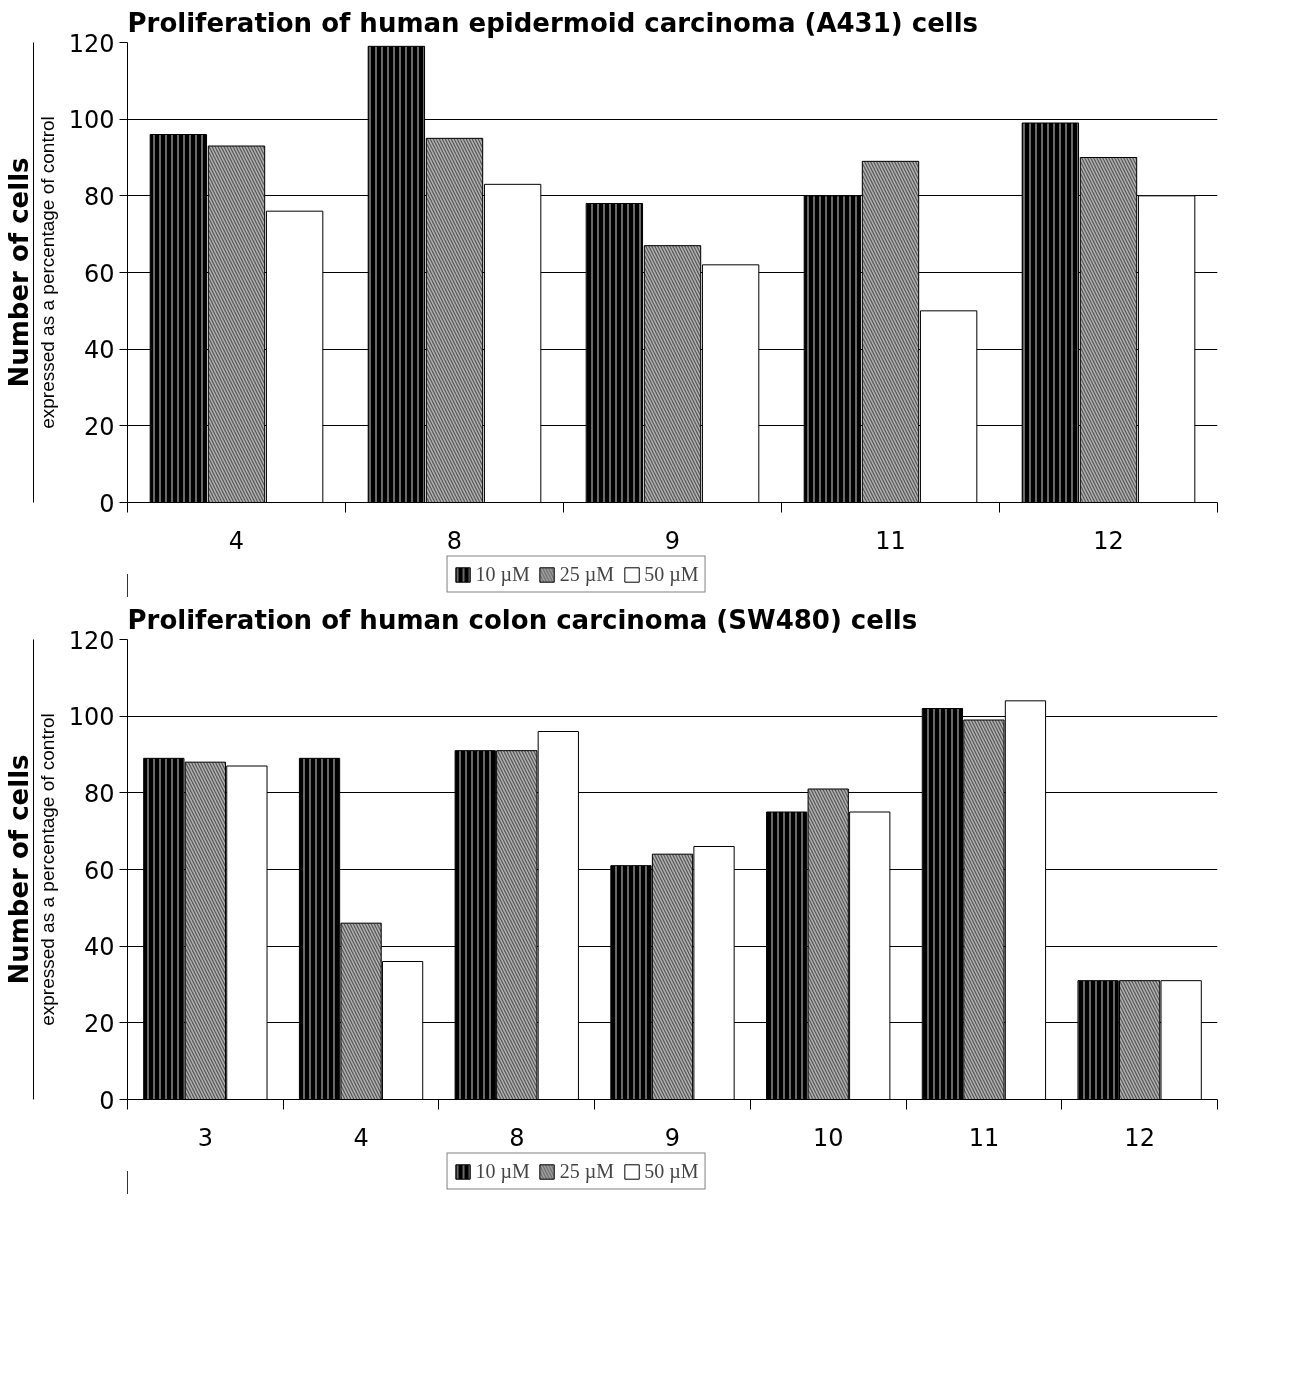  What do you see at coordinates (205, 1137) in the screenshot?
I see `x-tick-label: 3` at bounding box center [205, 1137].